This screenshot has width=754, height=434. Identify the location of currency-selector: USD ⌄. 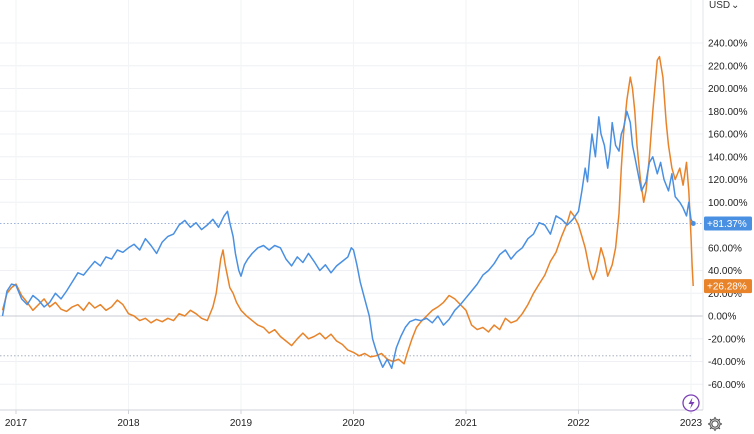
(724, 5).